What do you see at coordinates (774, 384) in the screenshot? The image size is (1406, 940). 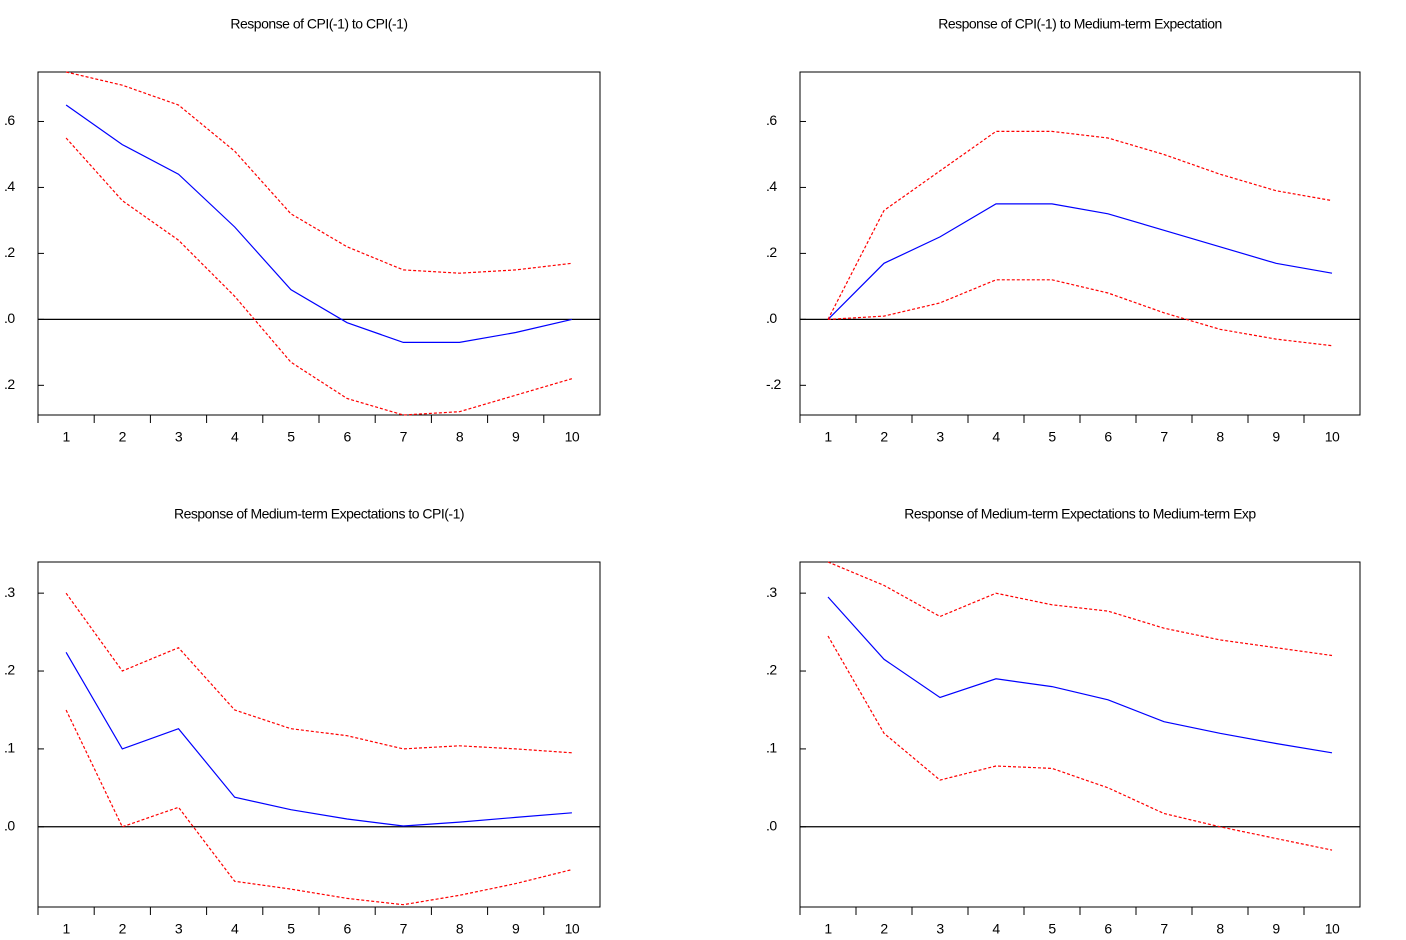 I see `y-tick-label: -.2` at bounding box center [774, 384].